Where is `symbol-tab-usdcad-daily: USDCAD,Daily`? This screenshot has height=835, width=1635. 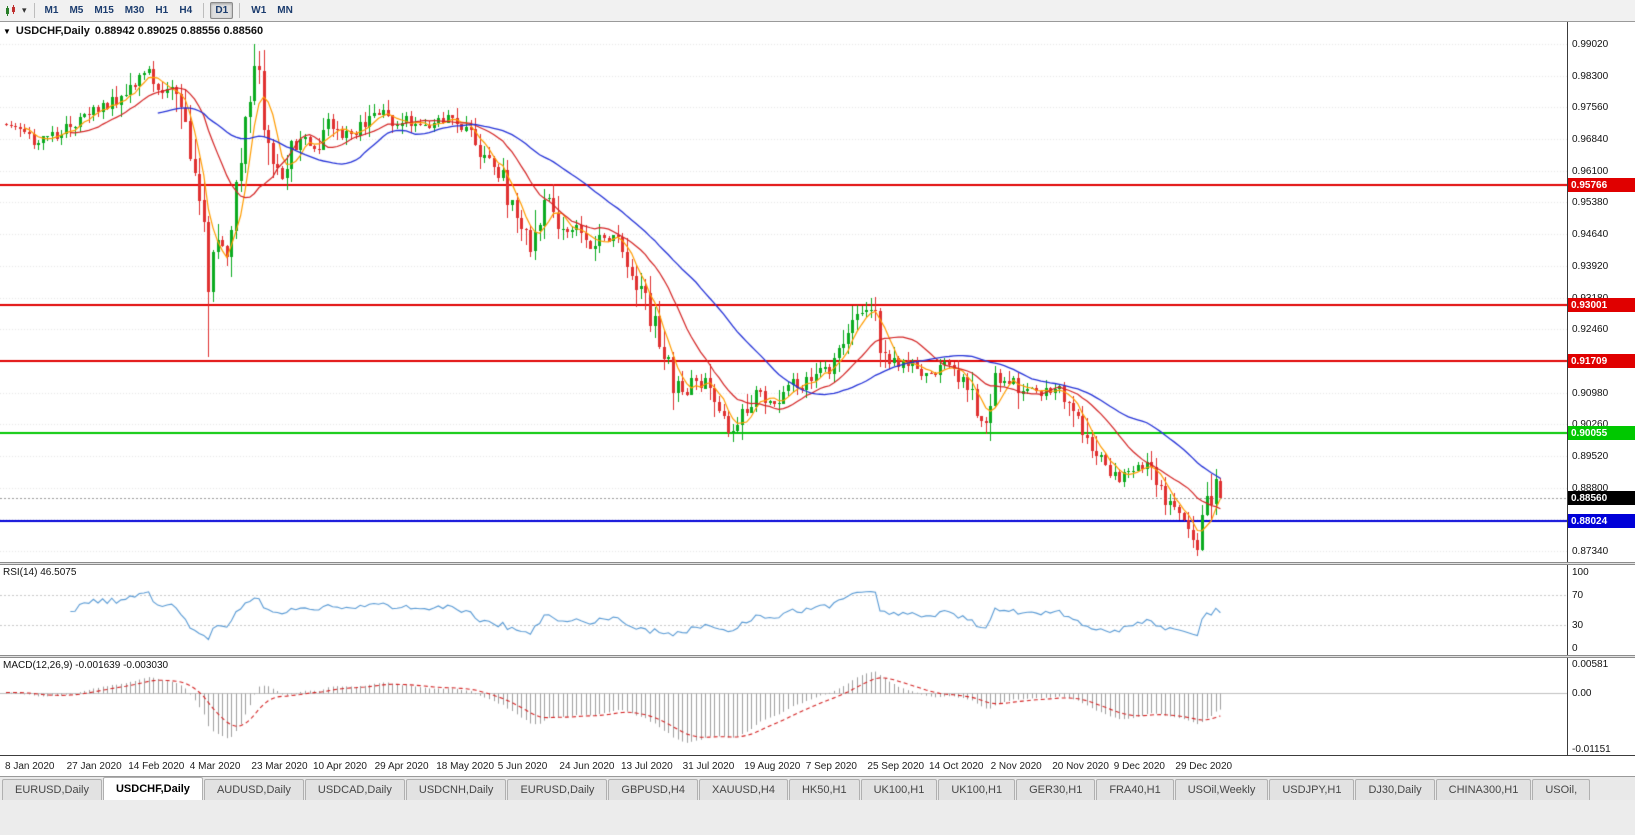
symbol-tab-usdcad-daily: USDCAD,Daily is located at coordinates (354, 789).